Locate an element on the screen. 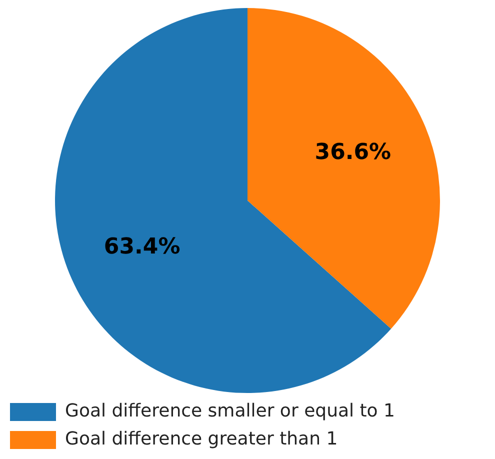 The image size is (495, 459). data-label: 63.4% is located at coordinates (142, 247).